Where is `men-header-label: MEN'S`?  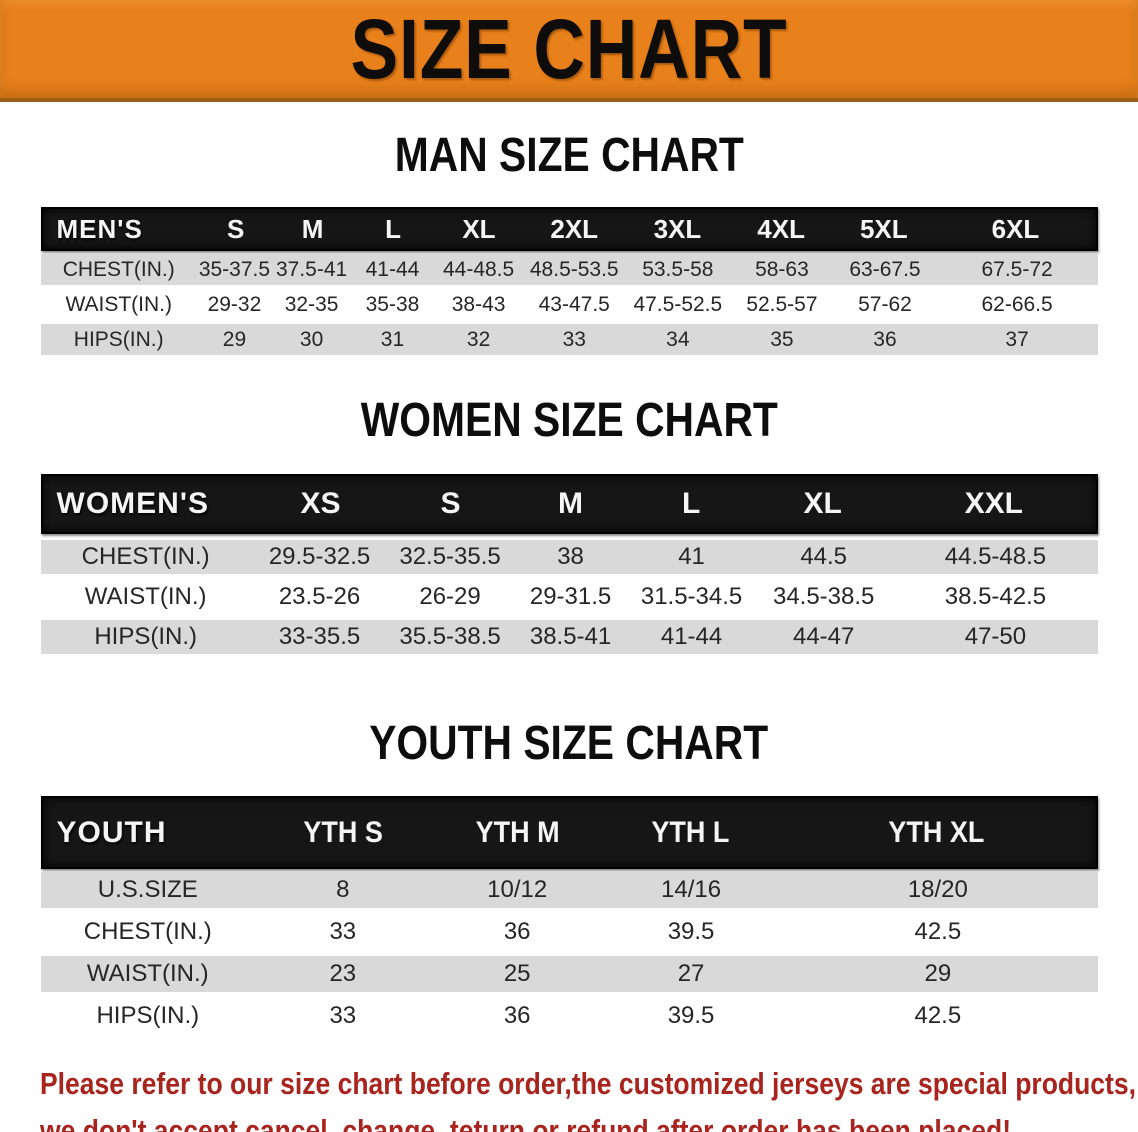
men-header-label: MEN'S is located at coordinates (99, 228).